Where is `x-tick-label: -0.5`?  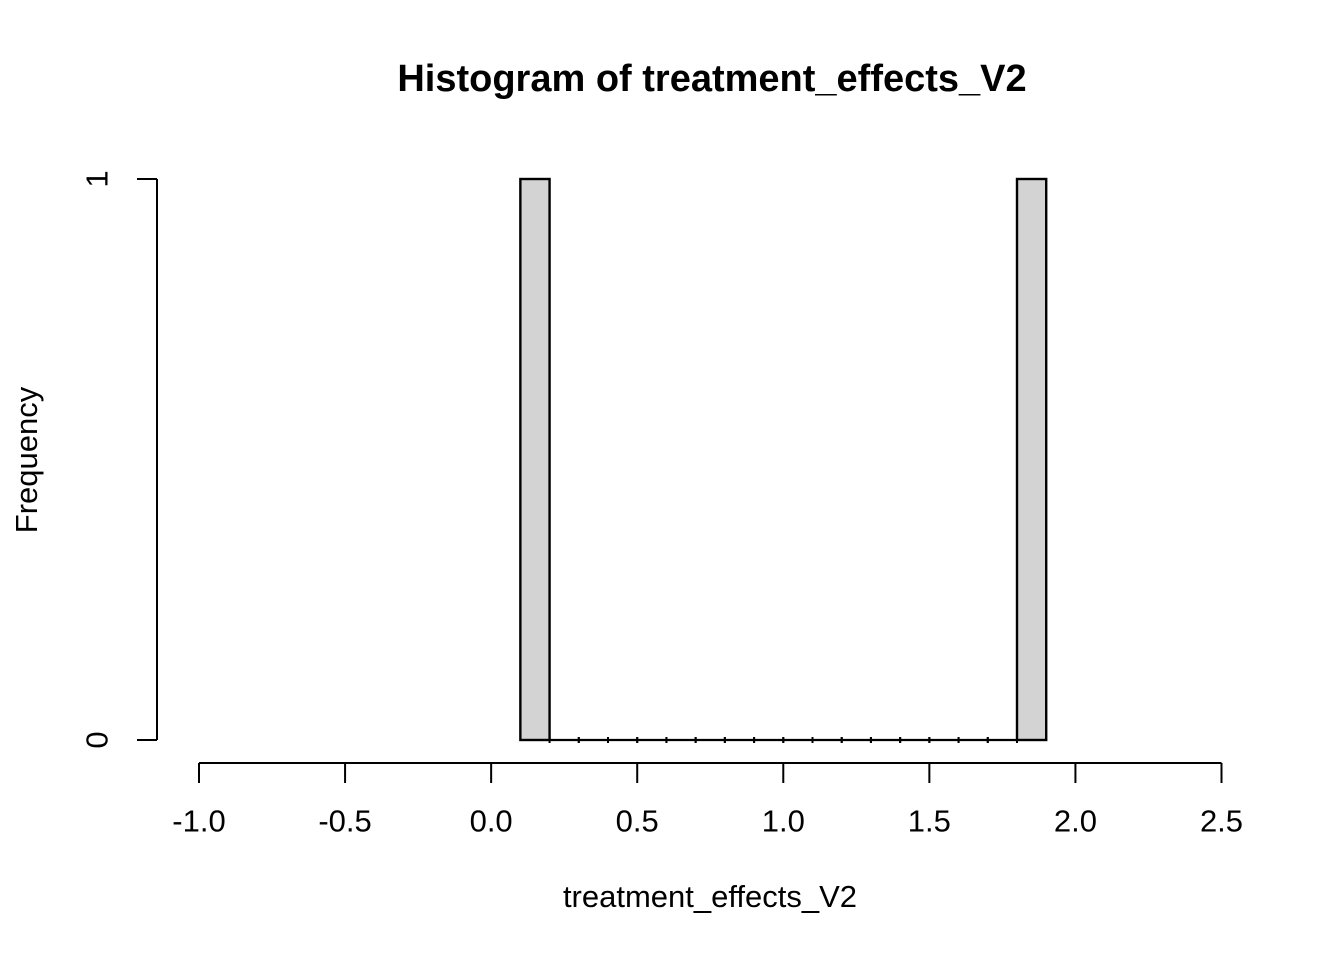
x-tick-label: -0.5 is located at coordinates (344, 821).